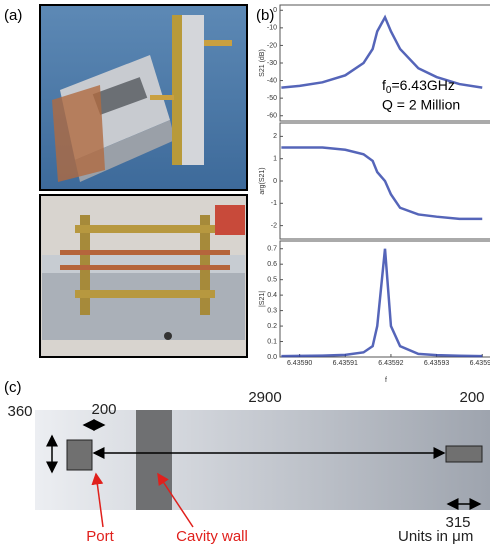 This screenshot has height=546, width=490. I want to click on x-tick-label: 6.43590, so click(299, 363).